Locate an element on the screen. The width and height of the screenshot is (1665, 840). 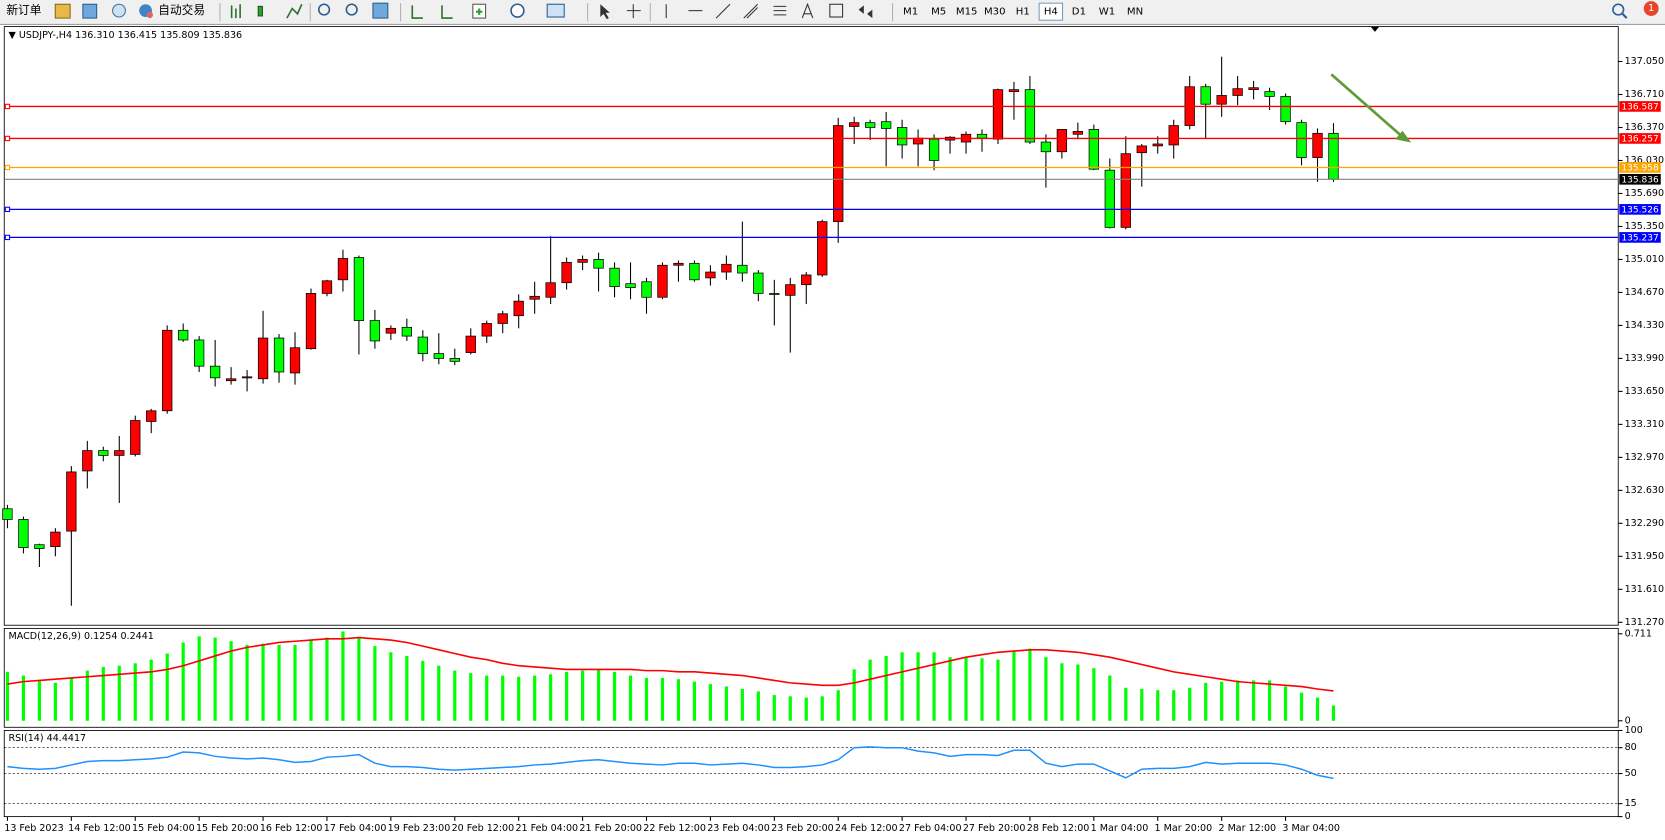
rsi-title: RSI(14) is located at coordinates (26, 737).